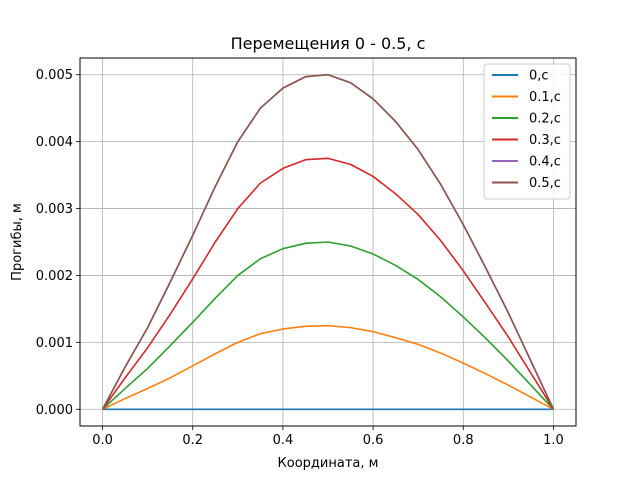 The height and width of the screenshot is (480, 640). I want to click on legend-label: 0.5,с, so click(545, 183).